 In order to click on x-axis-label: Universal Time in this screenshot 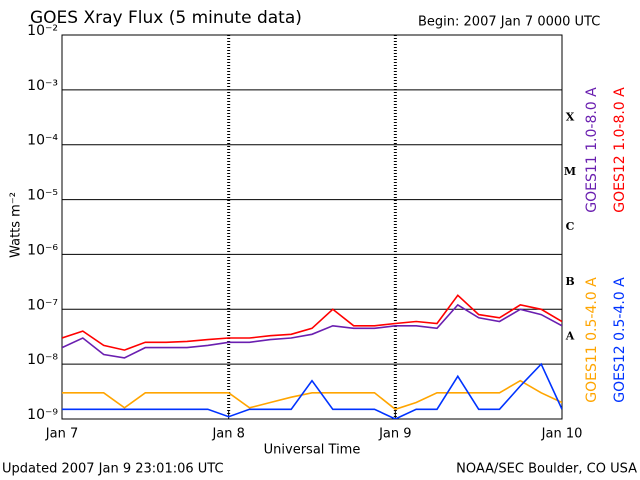, I will do `click(312, 450)`.